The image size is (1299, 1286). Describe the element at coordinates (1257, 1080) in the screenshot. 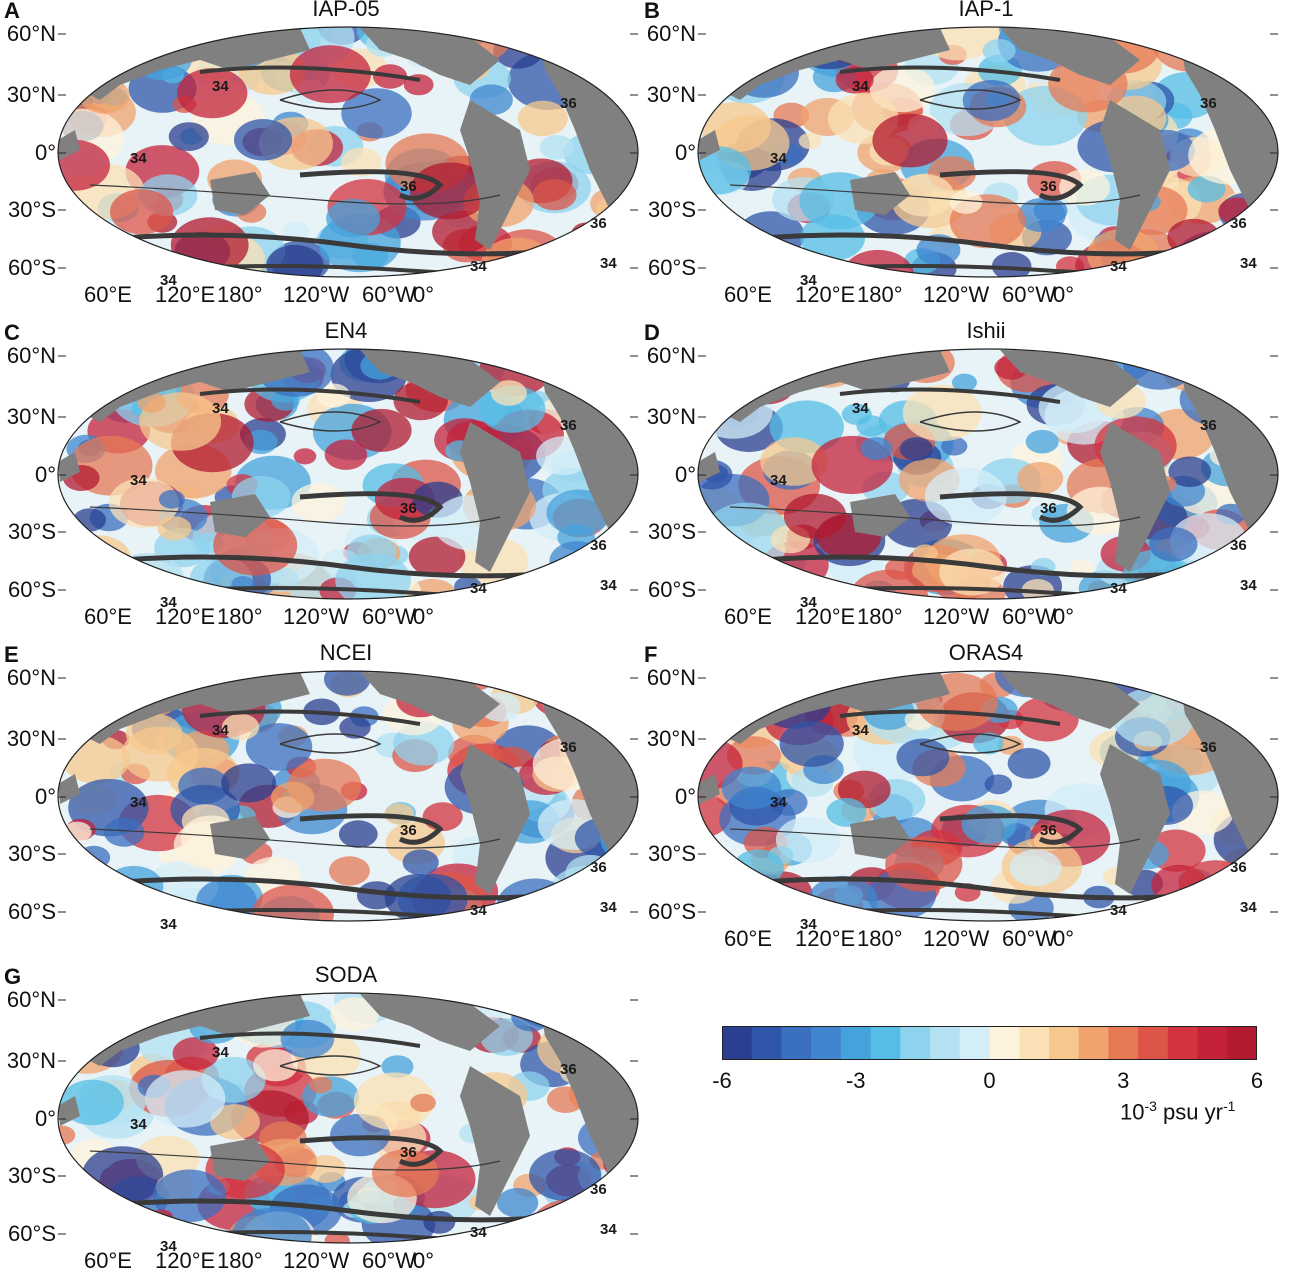

I see `colorbar-tick: 6` at that location.